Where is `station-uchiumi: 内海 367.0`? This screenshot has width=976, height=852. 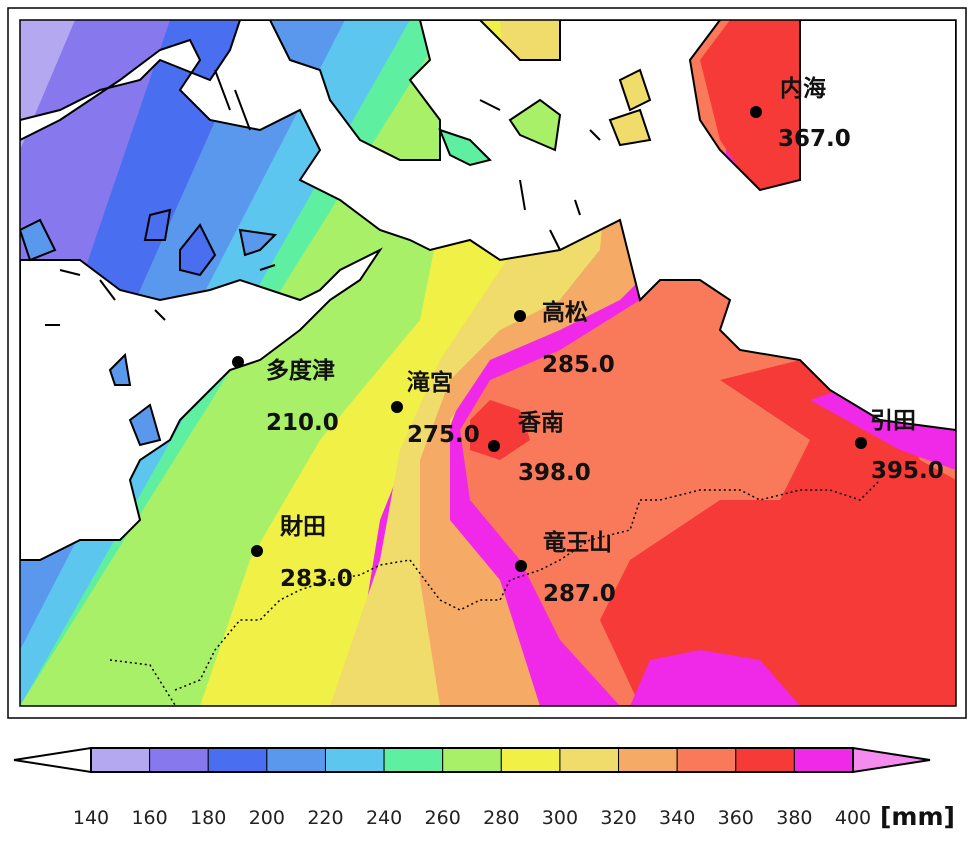
station-uchiumi: 内海 367.0 is located at coordinates (800, 113).